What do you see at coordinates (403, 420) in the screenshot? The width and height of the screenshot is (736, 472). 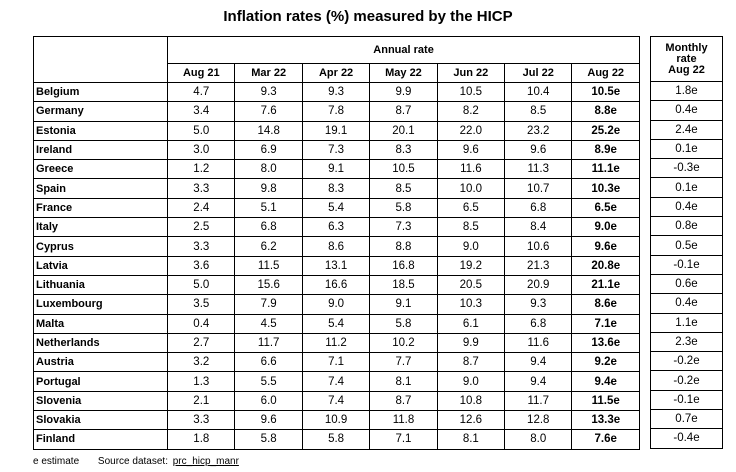 I see `value-cell: 11.8` at bounding box center [403, 420].